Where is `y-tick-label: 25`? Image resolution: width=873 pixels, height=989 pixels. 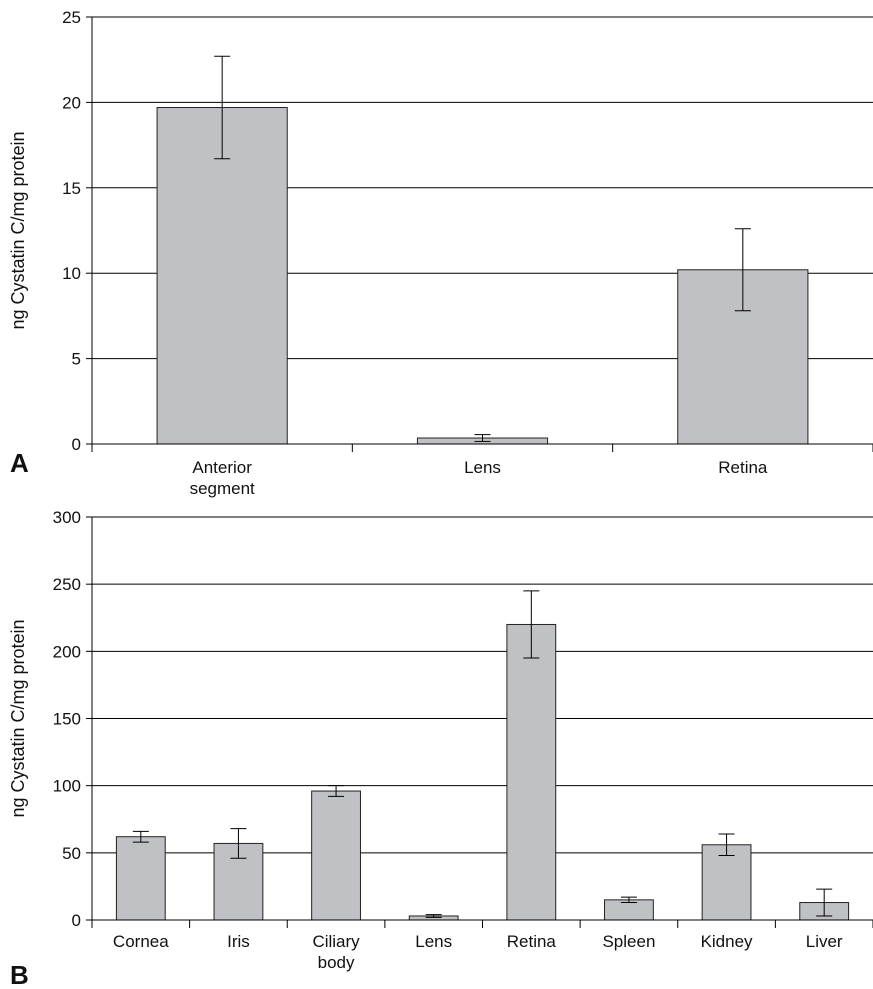
y-tick-label: 25 is located at coordinates (71, 17).